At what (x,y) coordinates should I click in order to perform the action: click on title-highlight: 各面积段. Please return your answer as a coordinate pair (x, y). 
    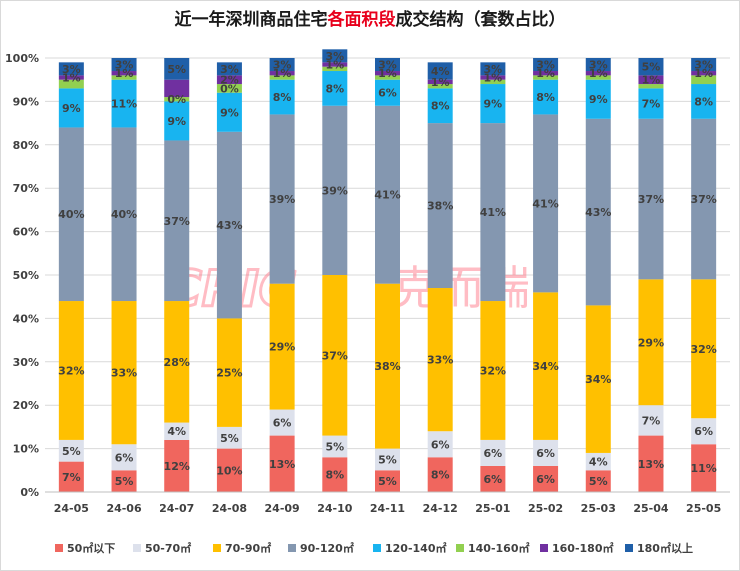
    Looking at the image, I should click on (361, 19).